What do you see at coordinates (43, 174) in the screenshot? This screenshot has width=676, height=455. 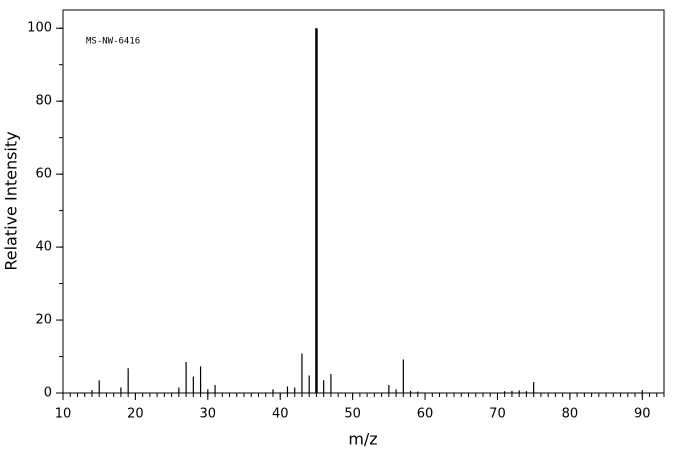 I see `y-tick-label: 60` at bounding box center [43, 174].